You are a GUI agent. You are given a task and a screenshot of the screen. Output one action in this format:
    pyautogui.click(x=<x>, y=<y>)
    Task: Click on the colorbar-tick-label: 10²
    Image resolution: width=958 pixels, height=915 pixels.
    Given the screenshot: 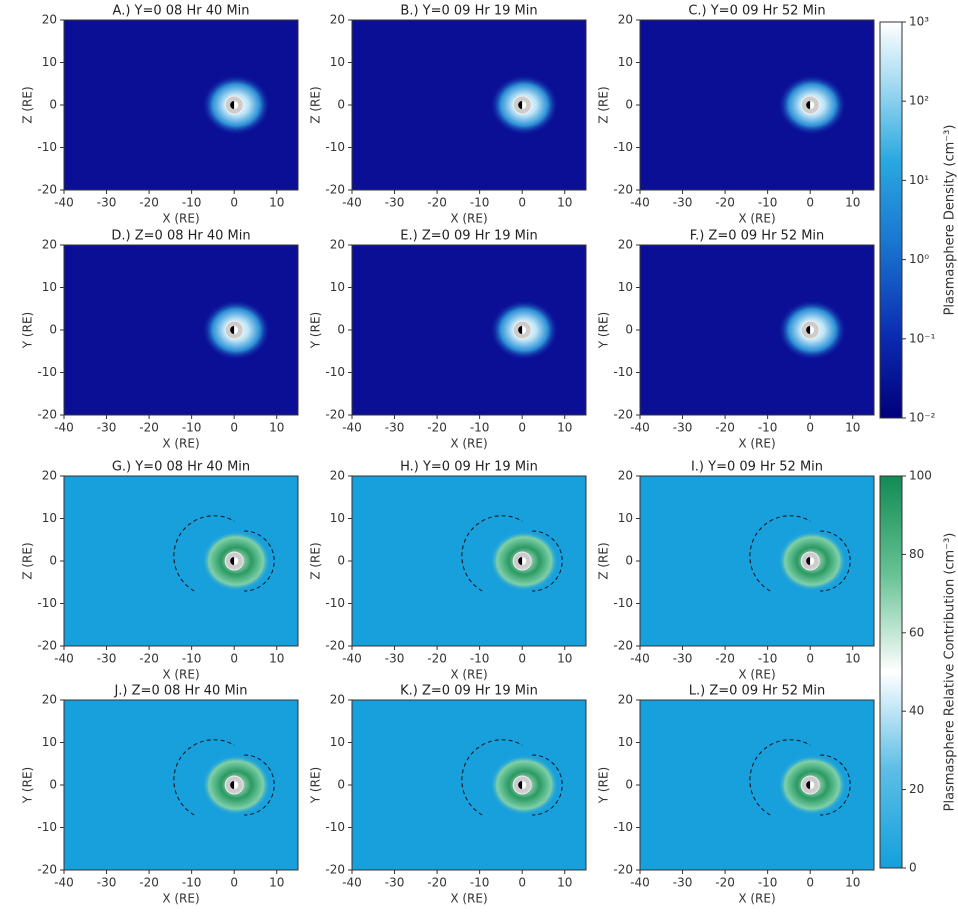 What is the action you would take?
    pyautogui.click(x=919, y=101)
    